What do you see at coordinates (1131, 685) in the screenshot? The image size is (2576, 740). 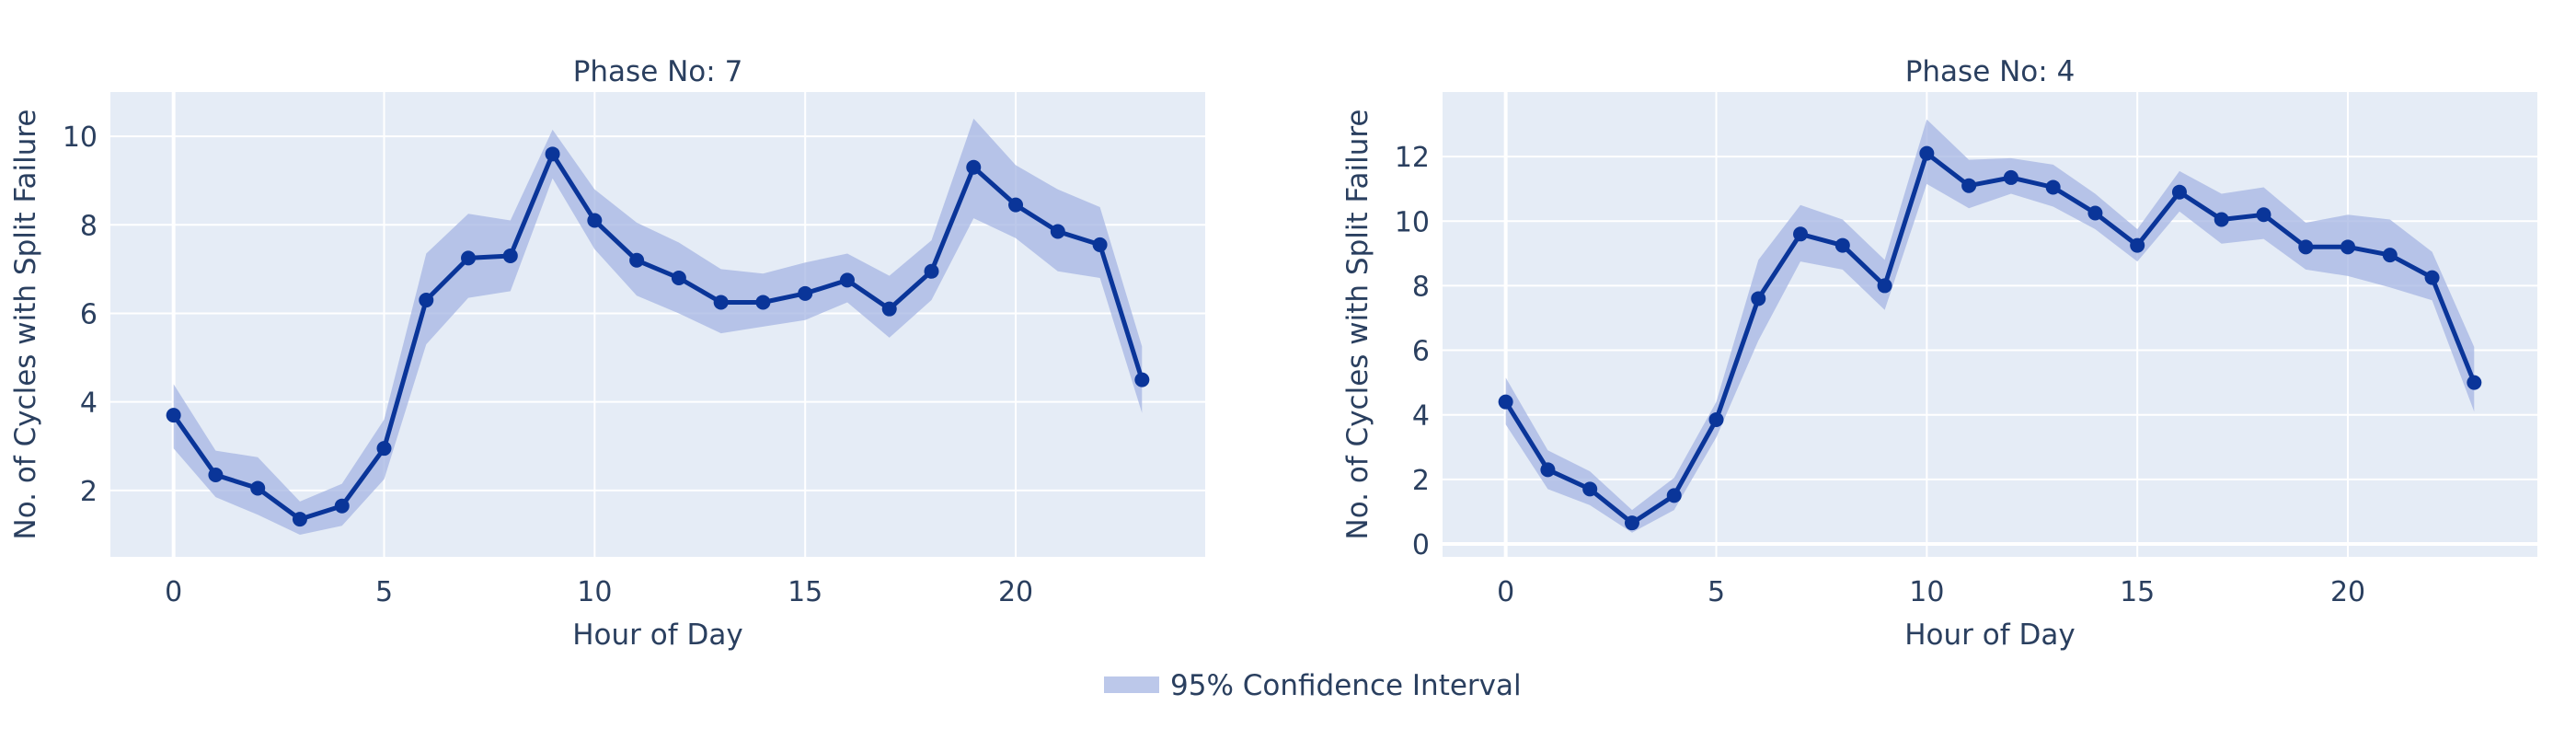 I see `legend-swatch` at bounding box center [1131, 685].